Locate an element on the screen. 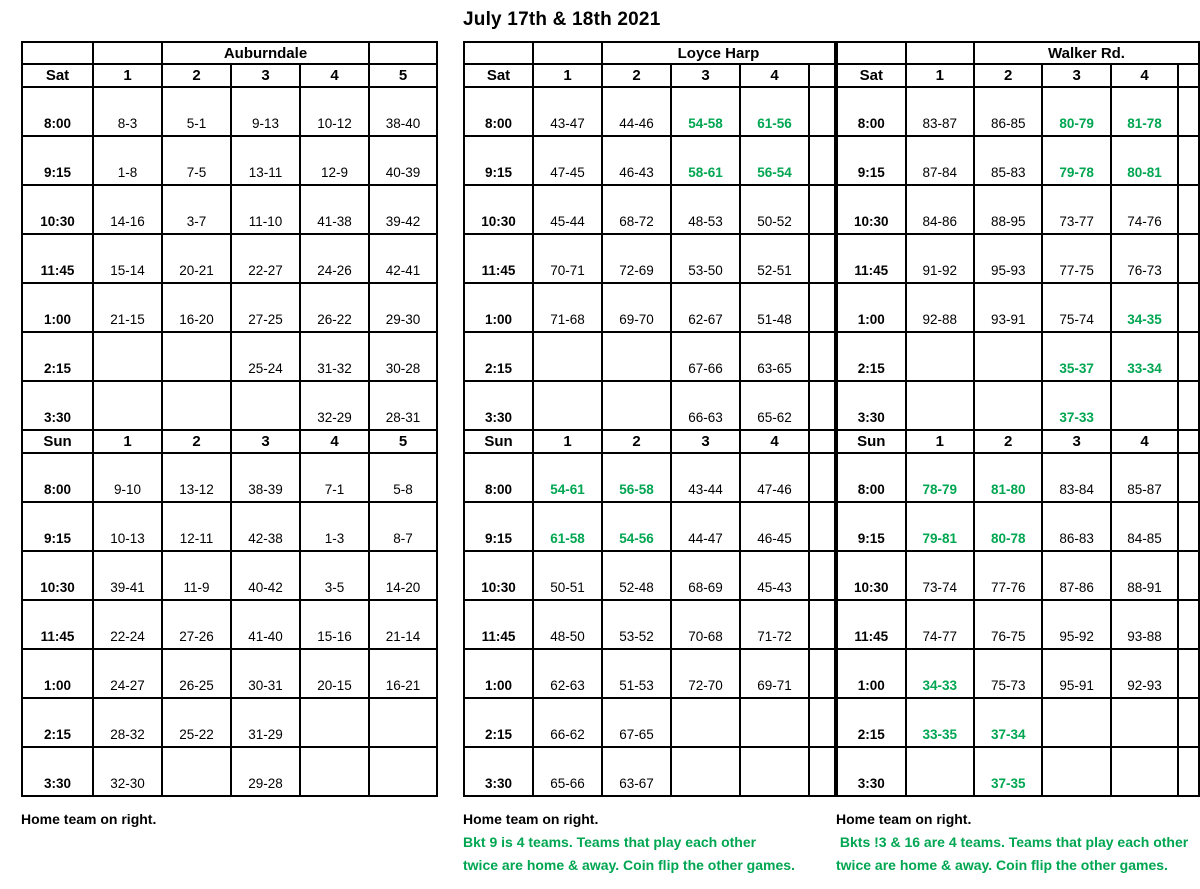 Image resolution: width=1200 pixels, height=889 pixels. matchup-cell: 80-81 is located at coordinates (1144, 160).